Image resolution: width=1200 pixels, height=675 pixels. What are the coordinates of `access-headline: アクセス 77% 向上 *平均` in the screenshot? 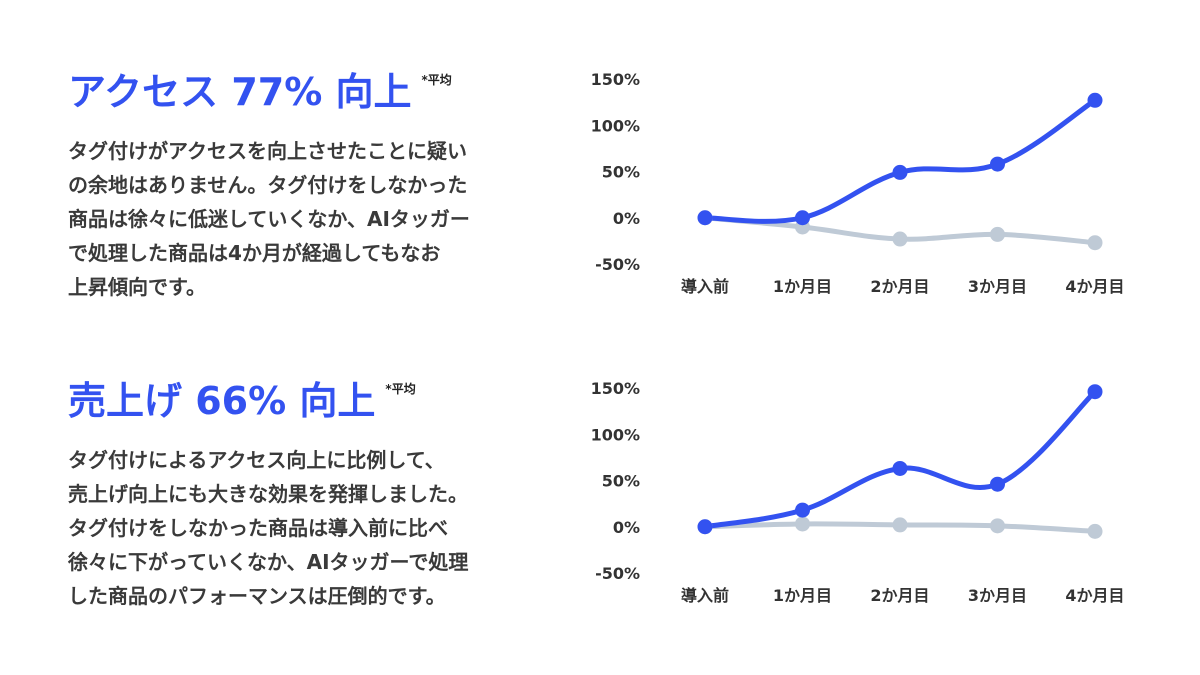 It's located at (260, 92).